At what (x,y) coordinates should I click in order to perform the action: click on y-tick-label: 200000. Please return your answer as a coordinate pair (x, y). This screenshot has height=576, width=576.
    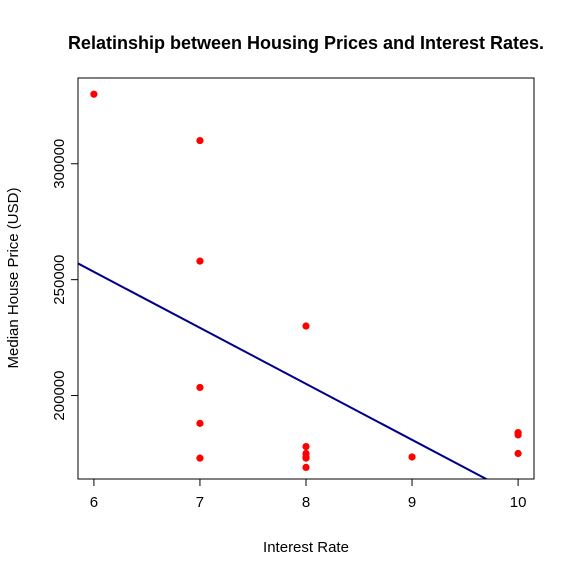
    Looking at the image, I should click on (59, 396).